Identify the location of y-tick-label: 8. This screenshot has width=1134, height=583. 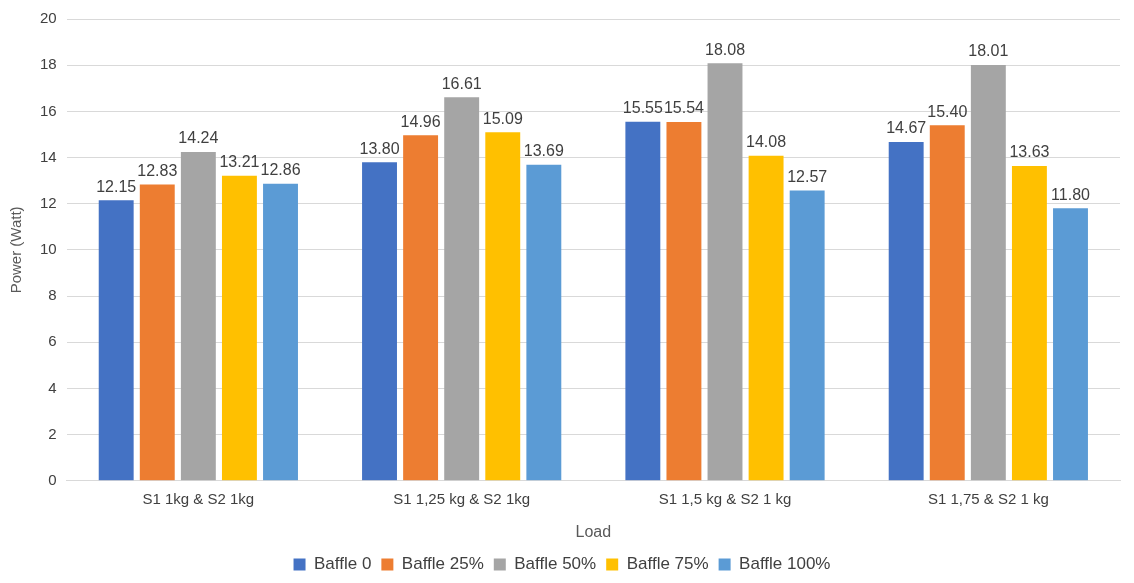
(52, 295).